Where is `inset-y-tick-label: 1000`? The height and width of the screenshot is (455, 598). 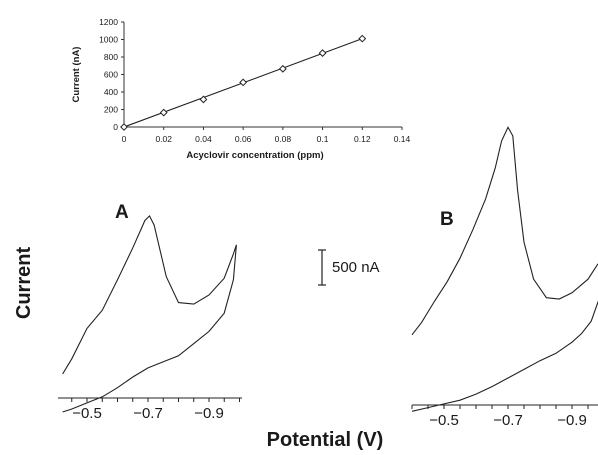 inset-y-tick-label: 1000 is located at coordinates (108, 40).